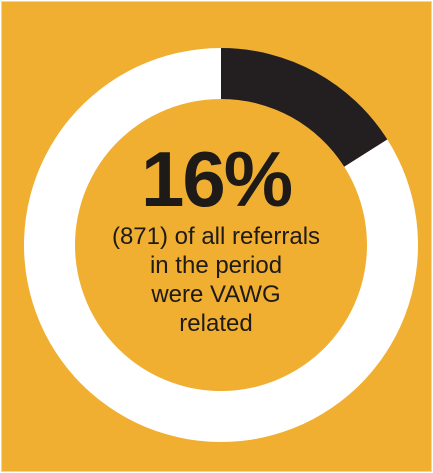 This screenshot has width=433, height=473. Describe the element at coordinates (216, 294) in the screenshot. I see `caption-line-3: were VAWG` at that location.